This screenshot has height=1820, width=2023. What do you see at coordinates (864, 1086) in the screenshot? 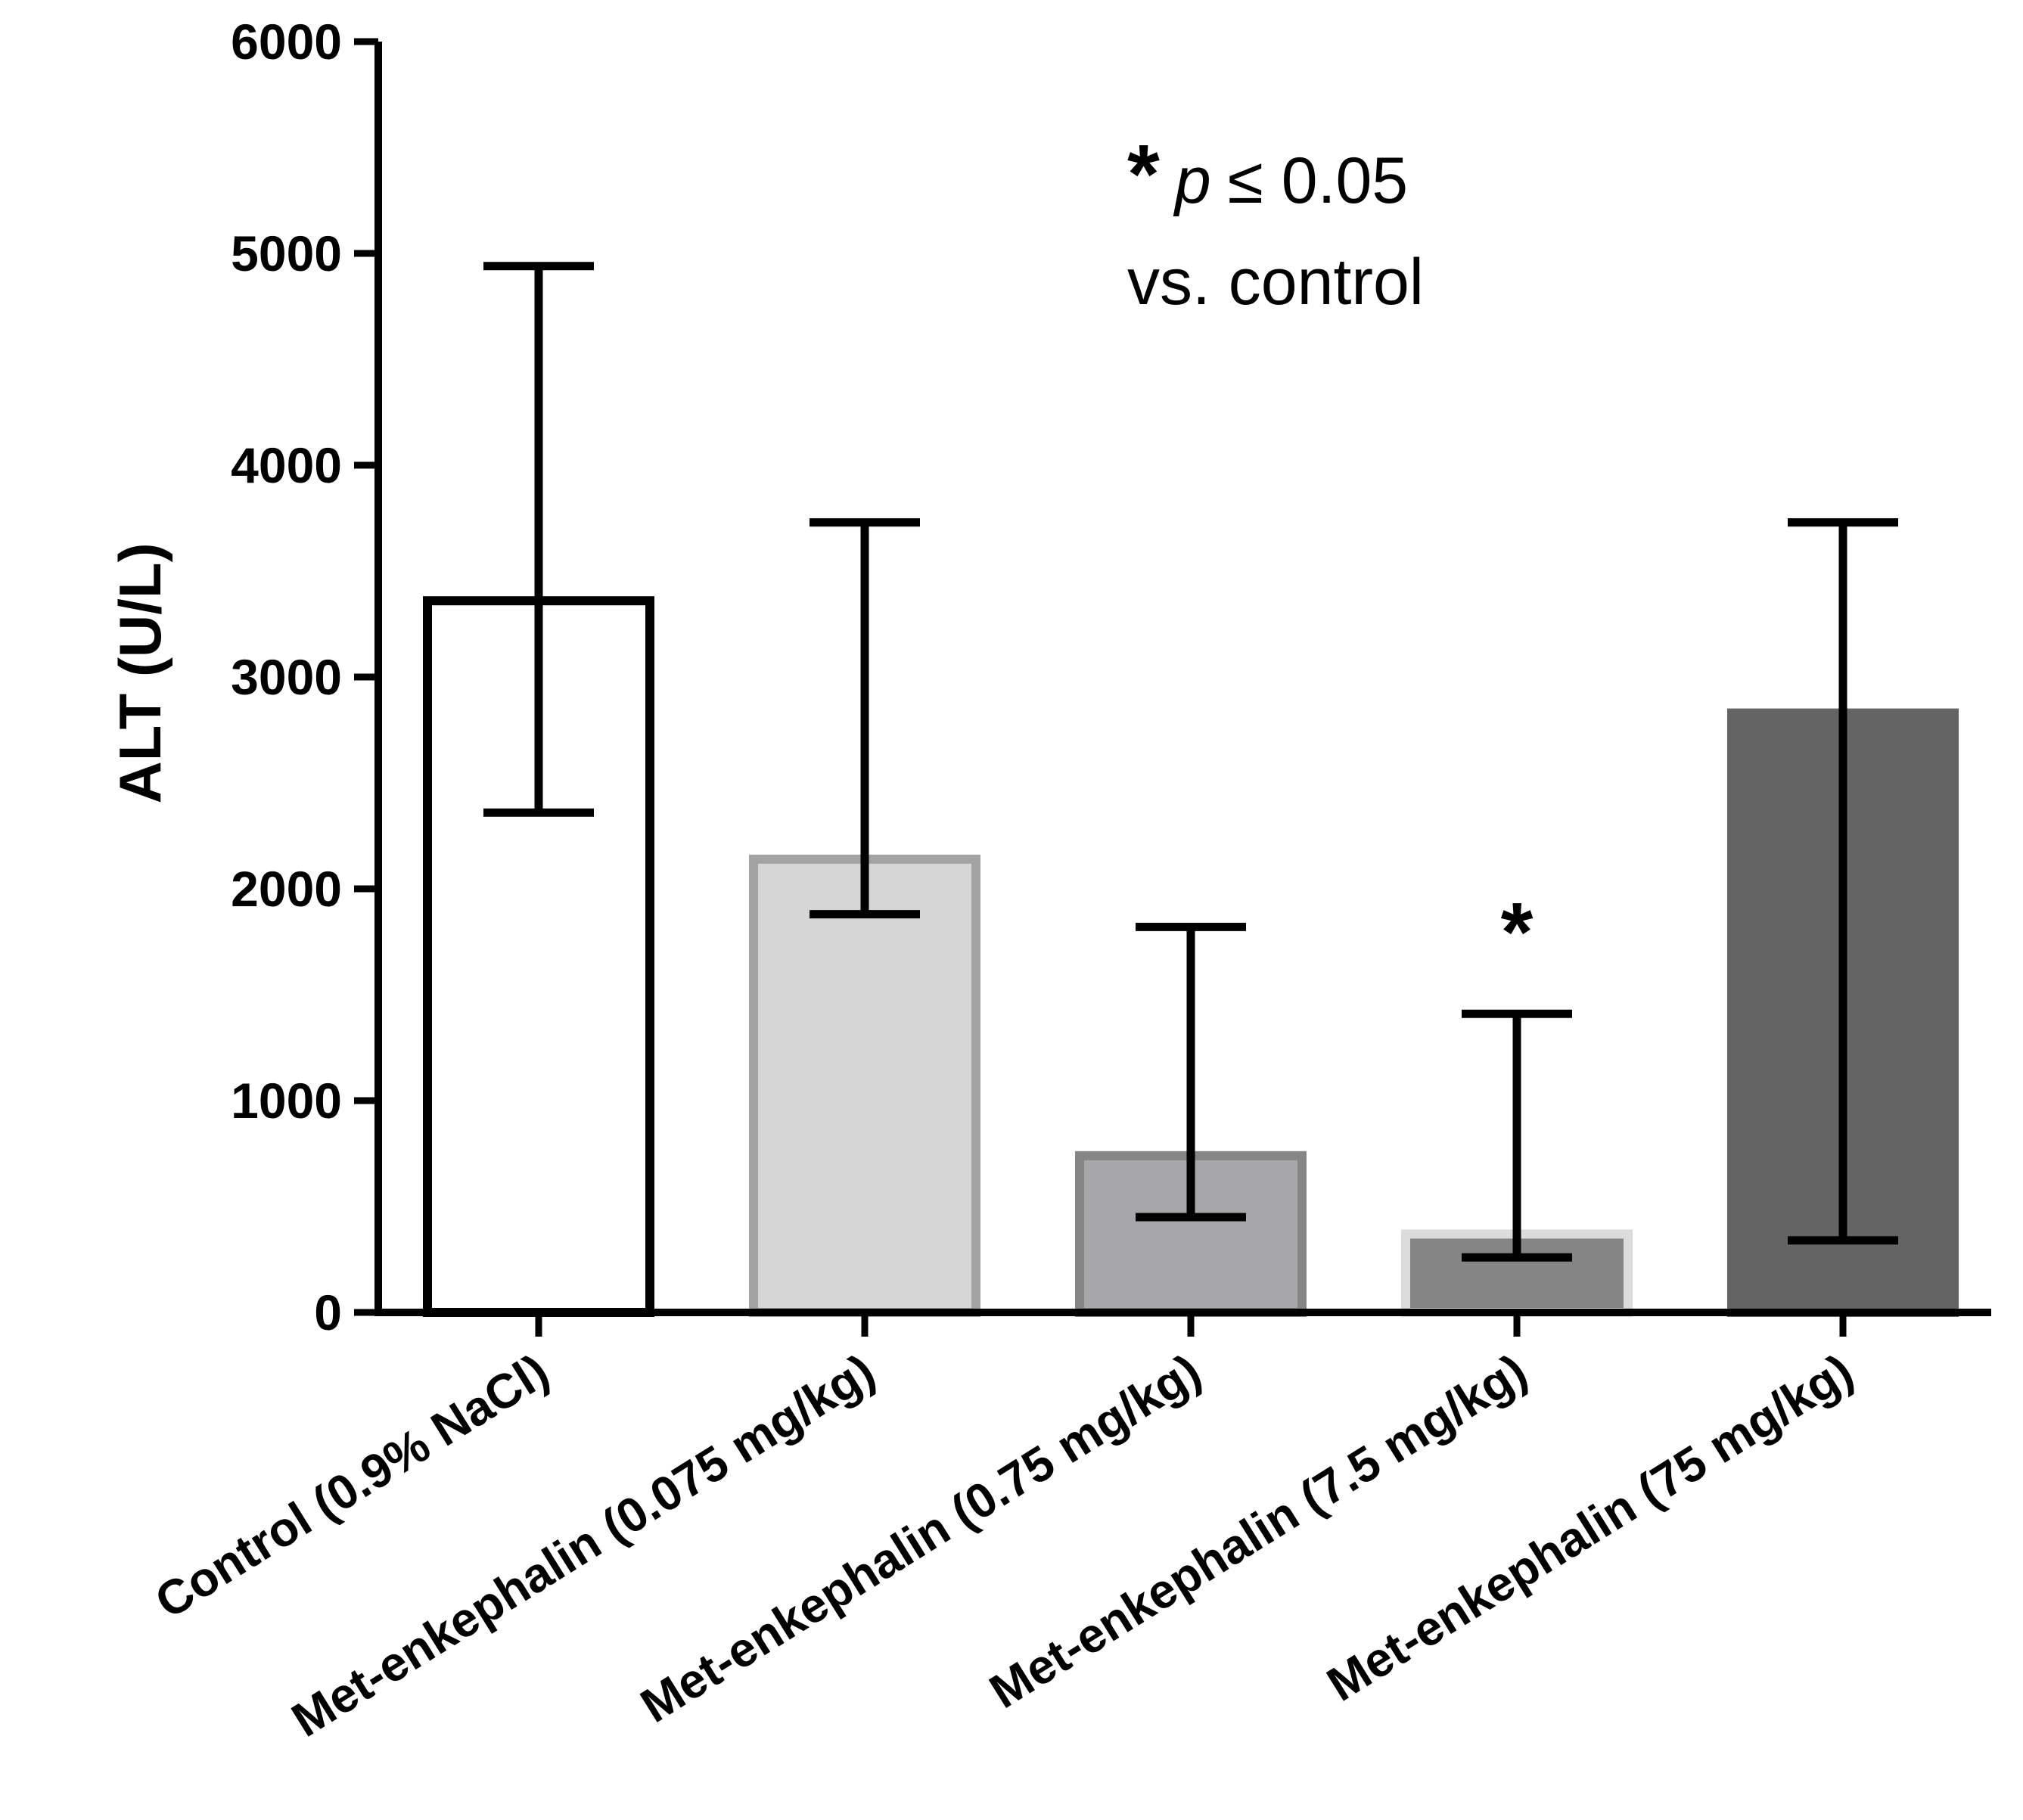
I see `bar` at bounding box center [864, 1086].